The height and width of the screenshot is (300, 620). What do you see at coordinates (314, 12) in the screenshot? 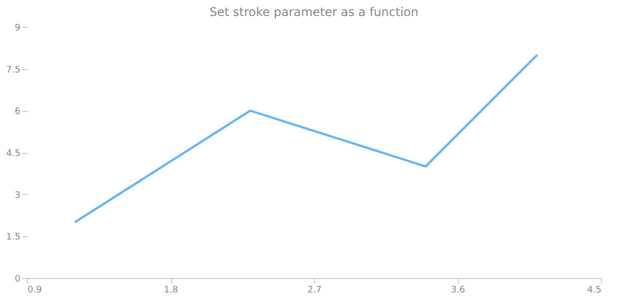
I see `chart-title: Set stroke parameter as a function` at bounding box center [314, 12].